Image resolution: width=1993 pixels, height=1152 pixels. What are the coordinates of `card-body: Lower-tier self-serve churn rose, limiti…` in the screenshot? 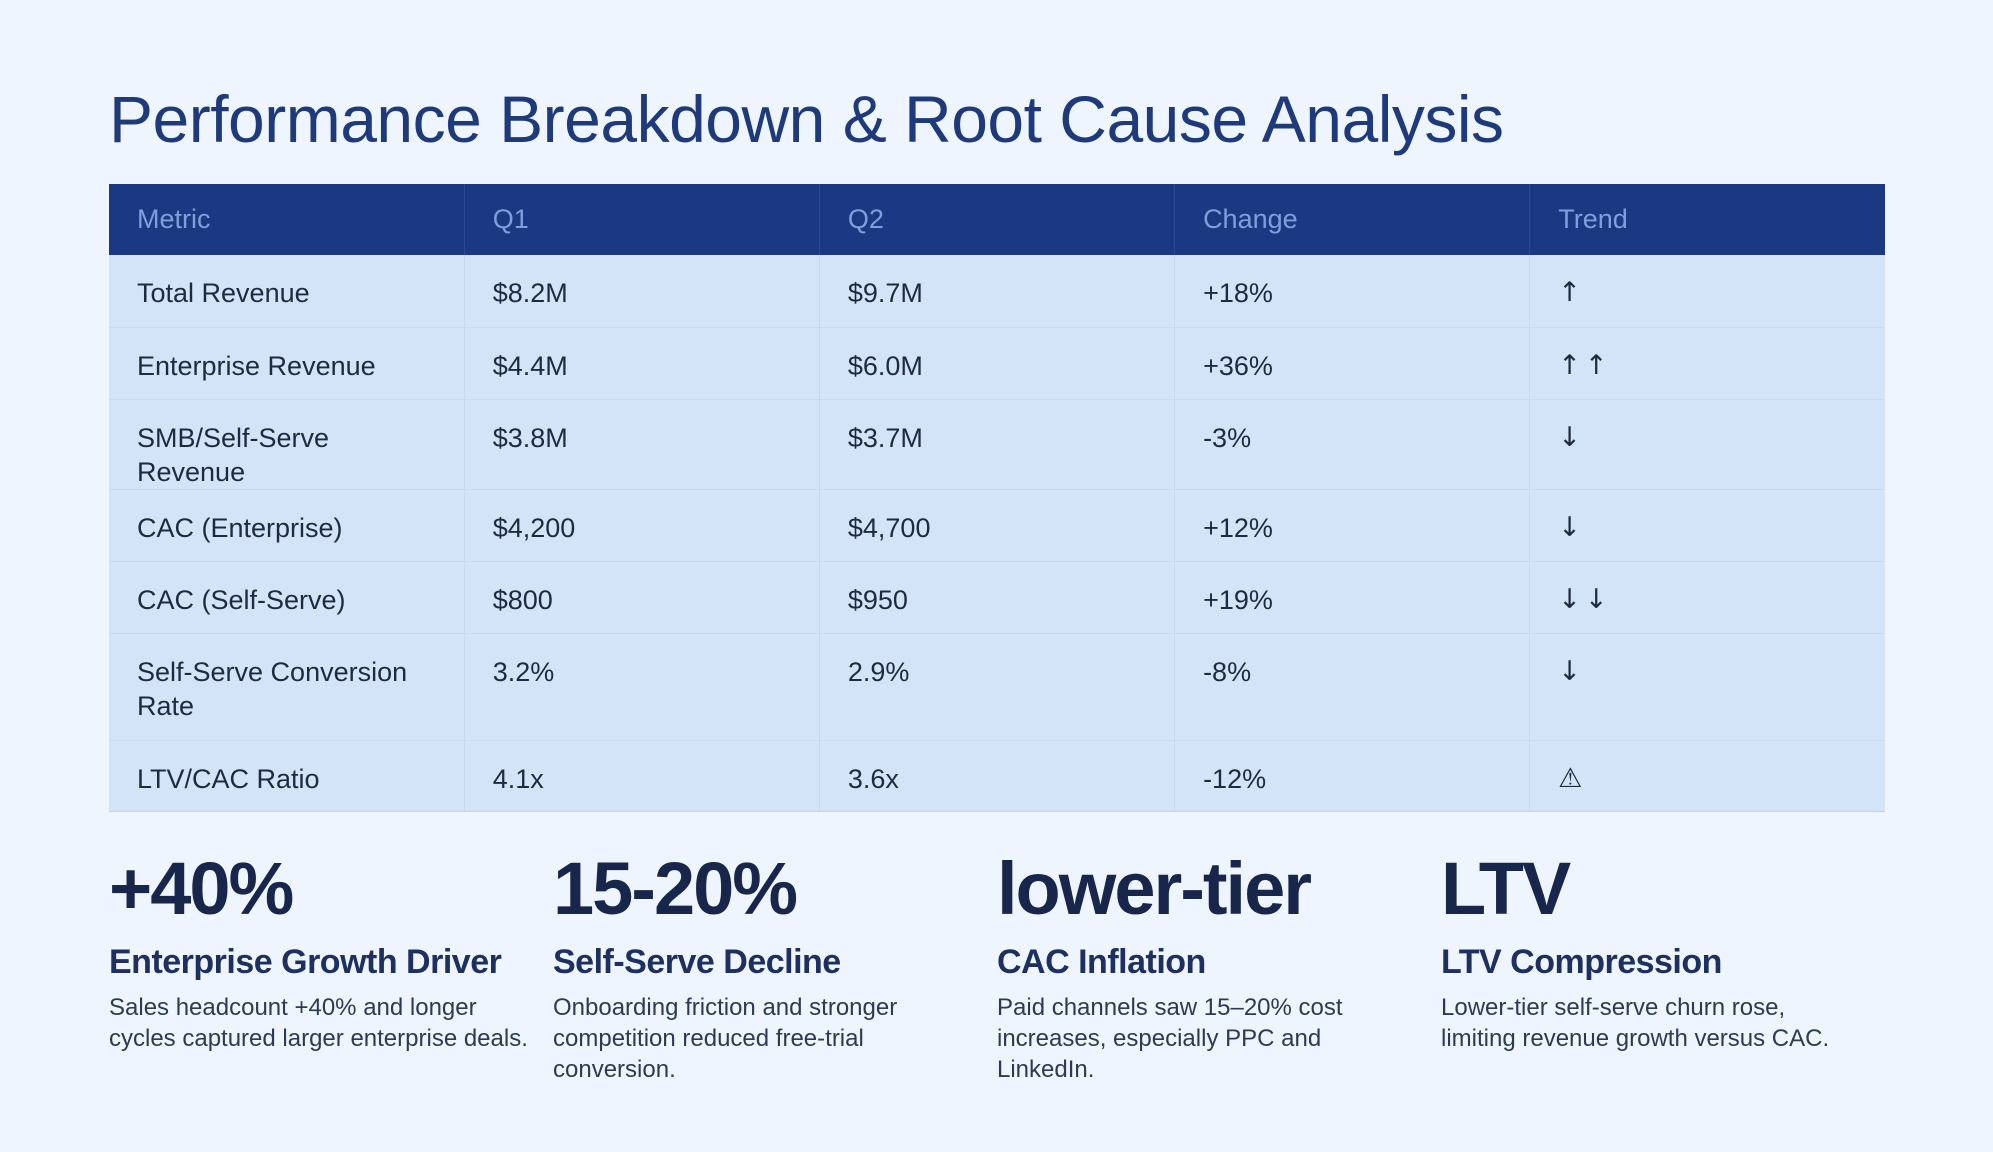 It's located at (1635, 1023).